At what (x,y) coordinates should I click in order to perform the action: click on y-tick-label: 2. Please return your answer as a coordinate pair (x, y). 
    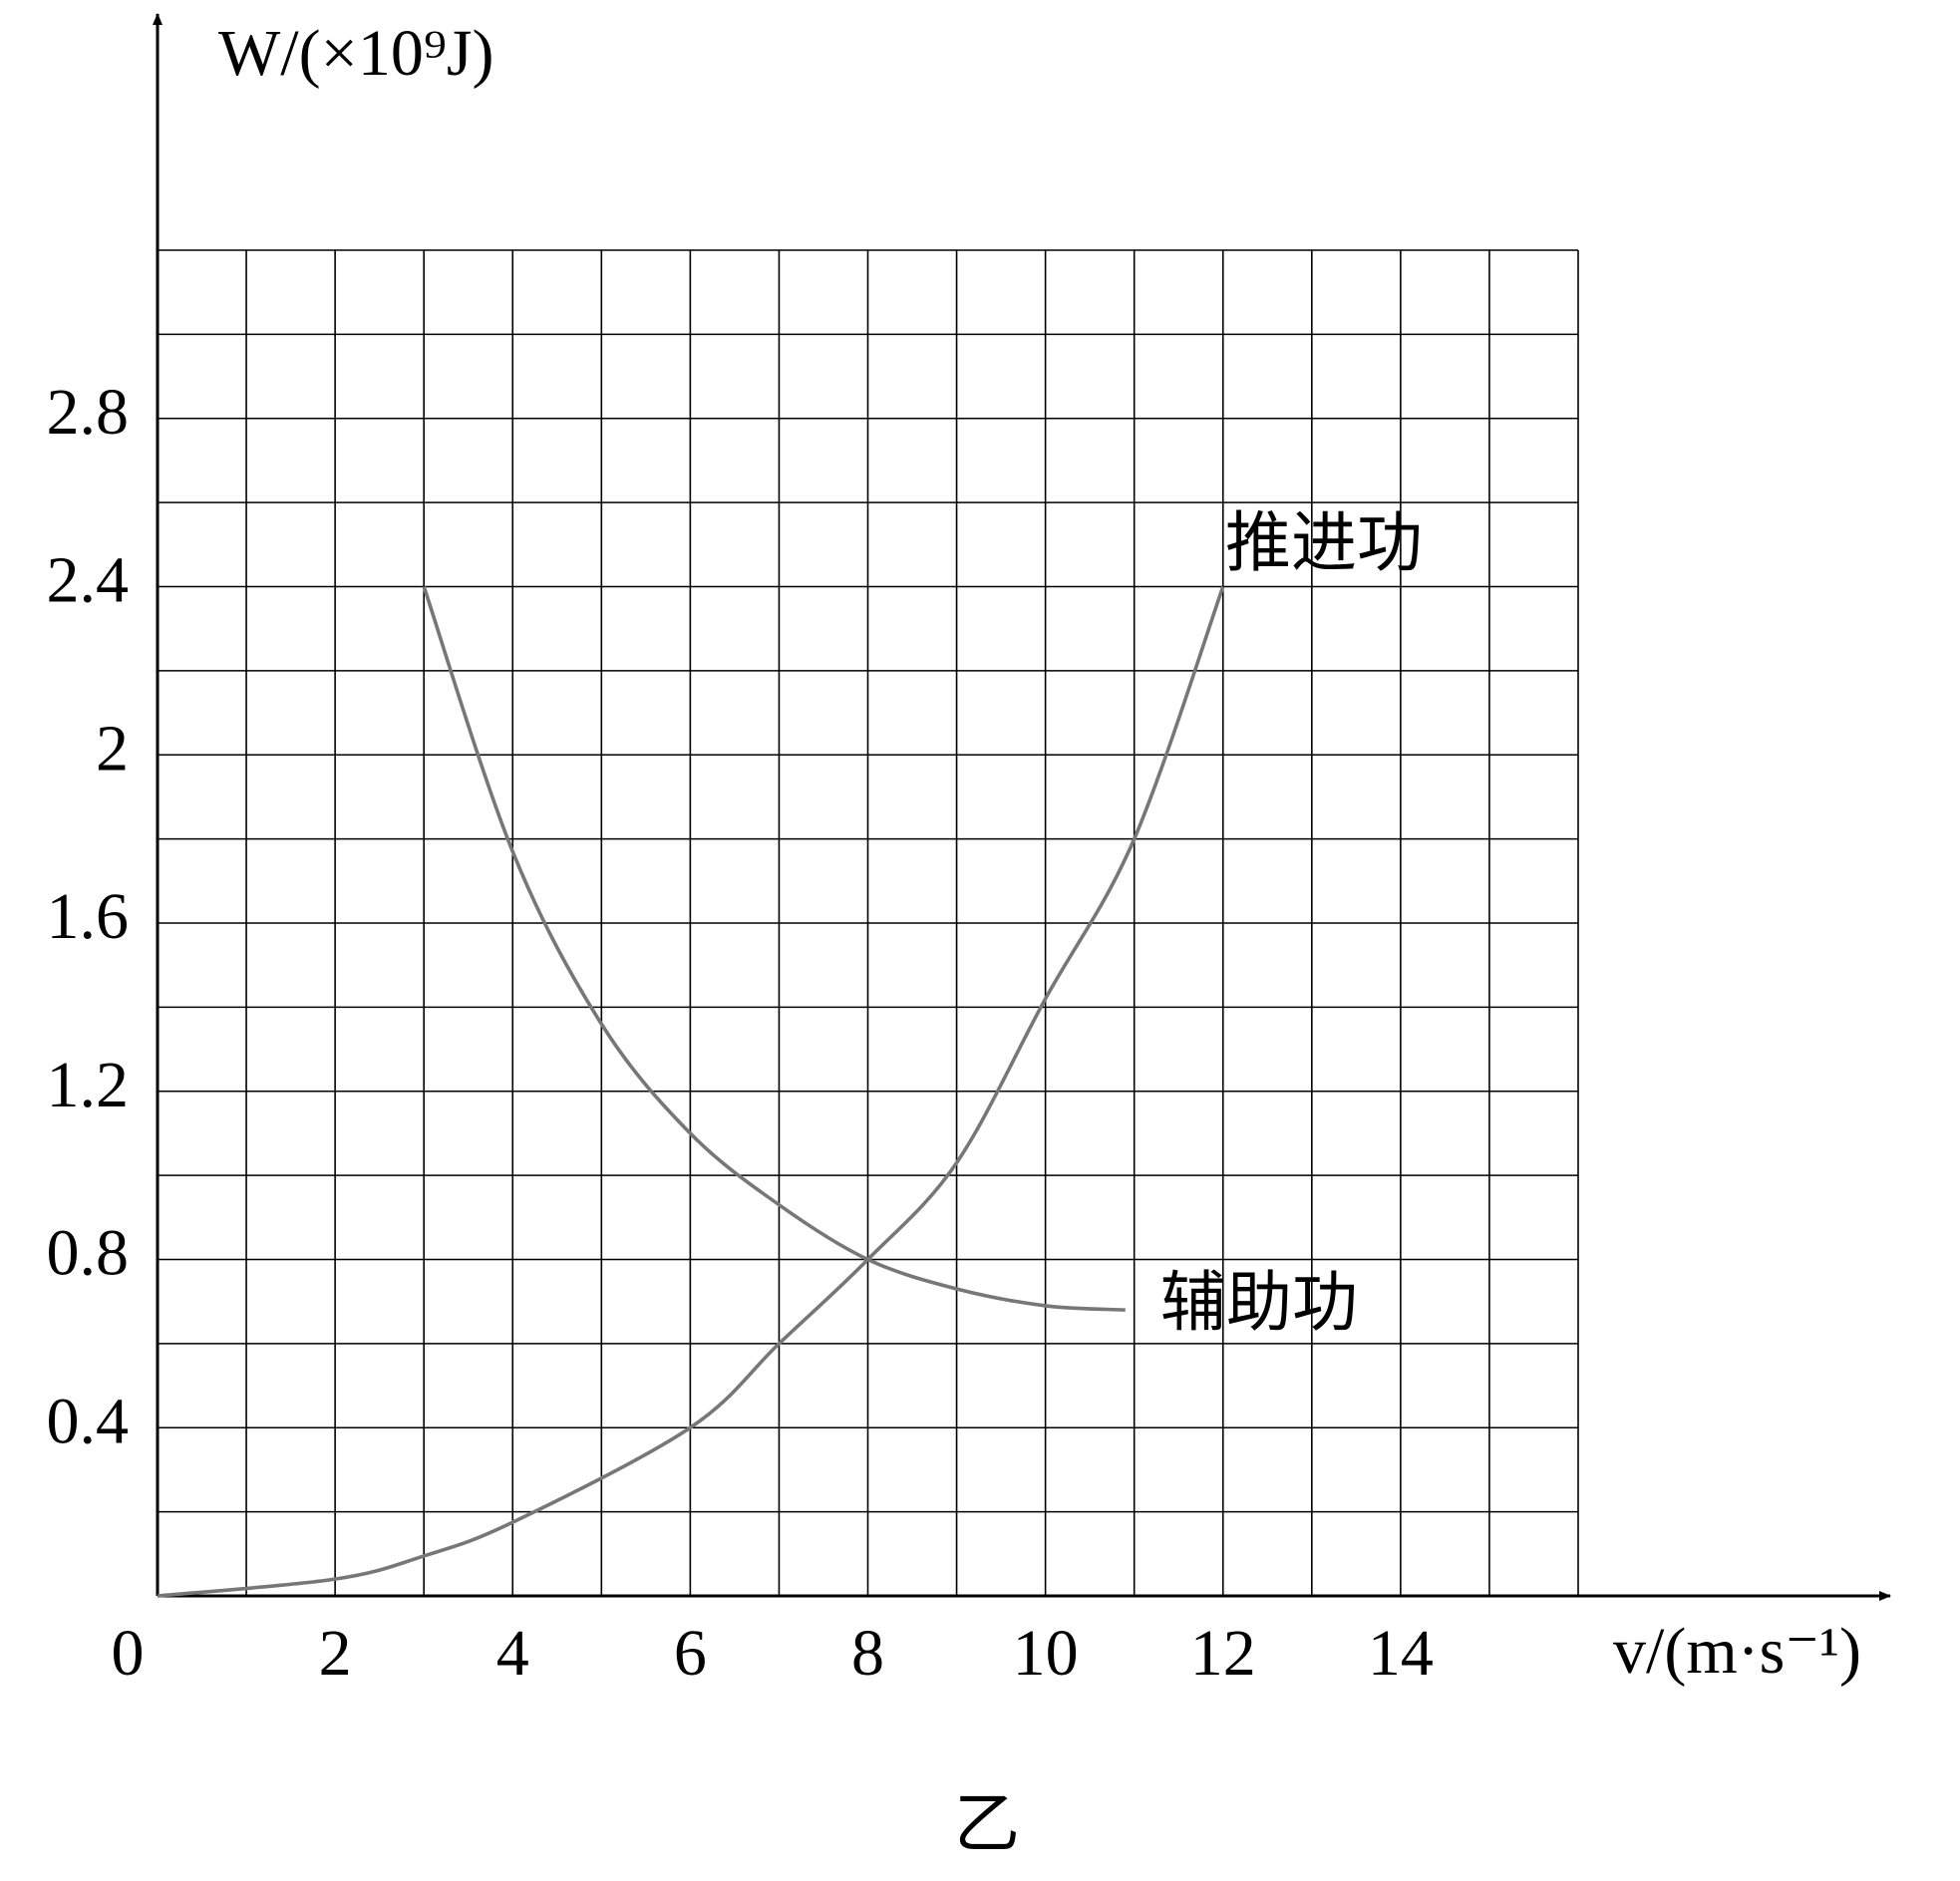
    Looking at the image, I should click on (112, 748).